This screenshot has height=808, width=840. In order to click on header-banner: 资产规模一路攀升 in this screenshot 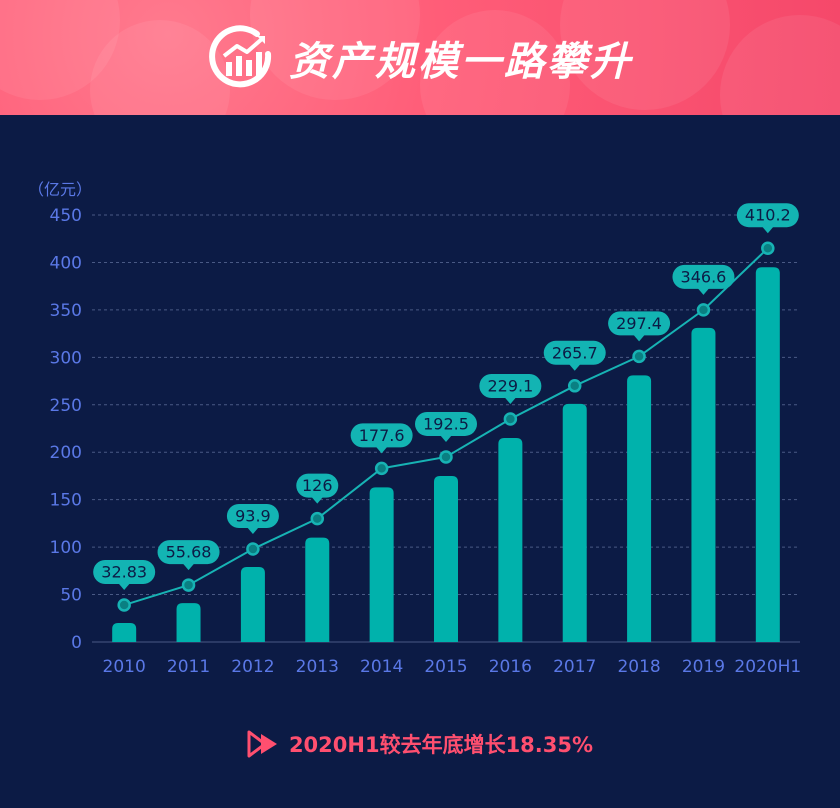, I will do `click(420, 57)`.